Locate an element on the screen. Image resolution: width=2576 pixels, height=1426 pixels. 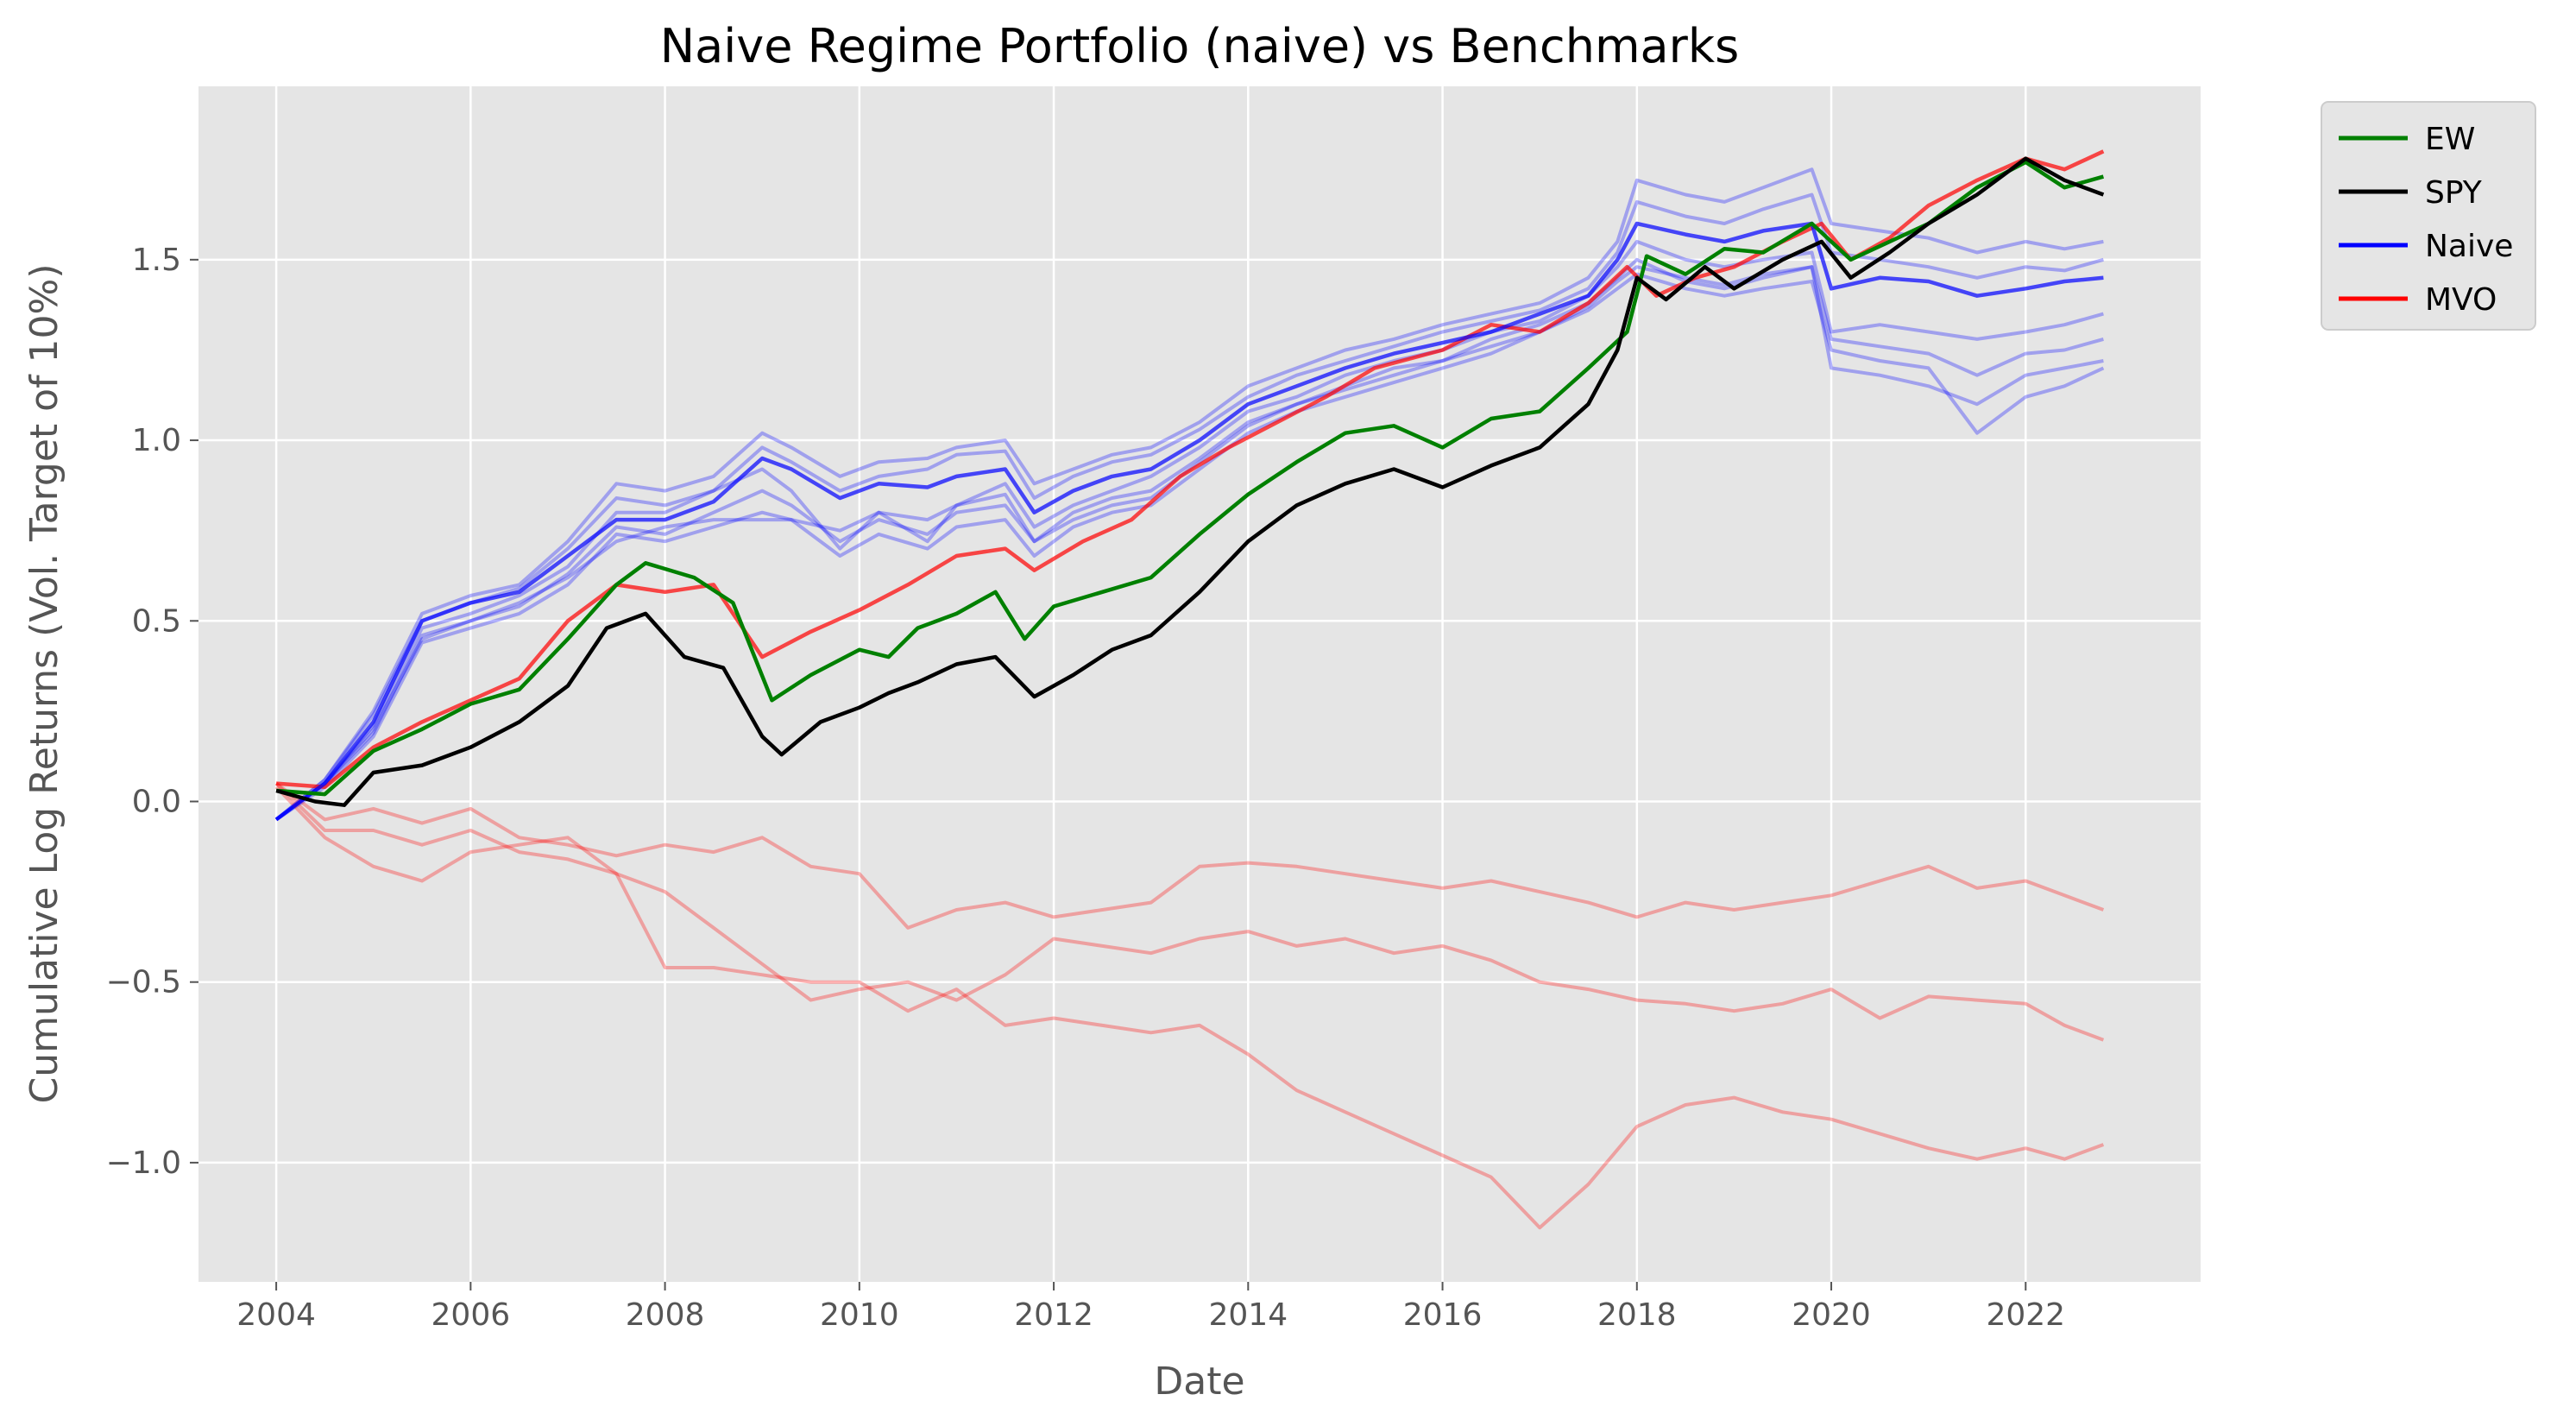
x-axis-label: Date is located at coordinates (1199, 1382).